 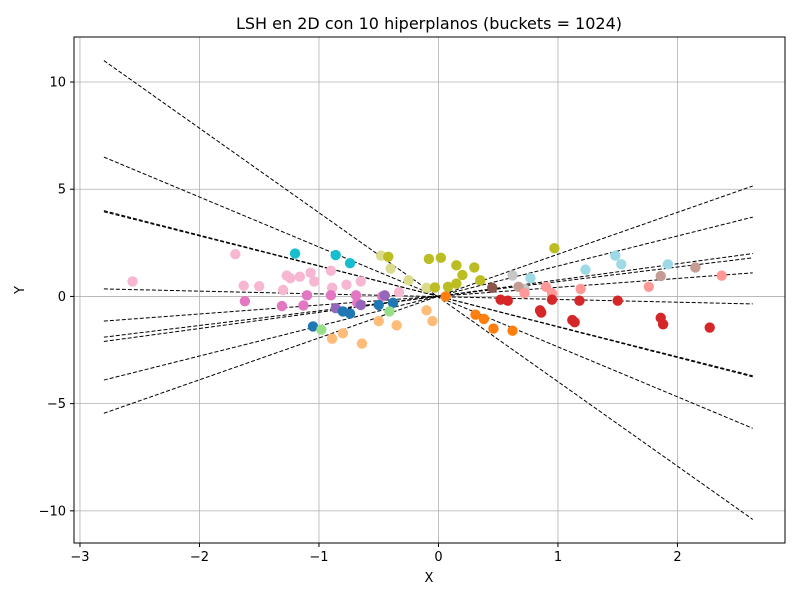 I want to click on y-tick-label: 10, so click(x=57, y=83).